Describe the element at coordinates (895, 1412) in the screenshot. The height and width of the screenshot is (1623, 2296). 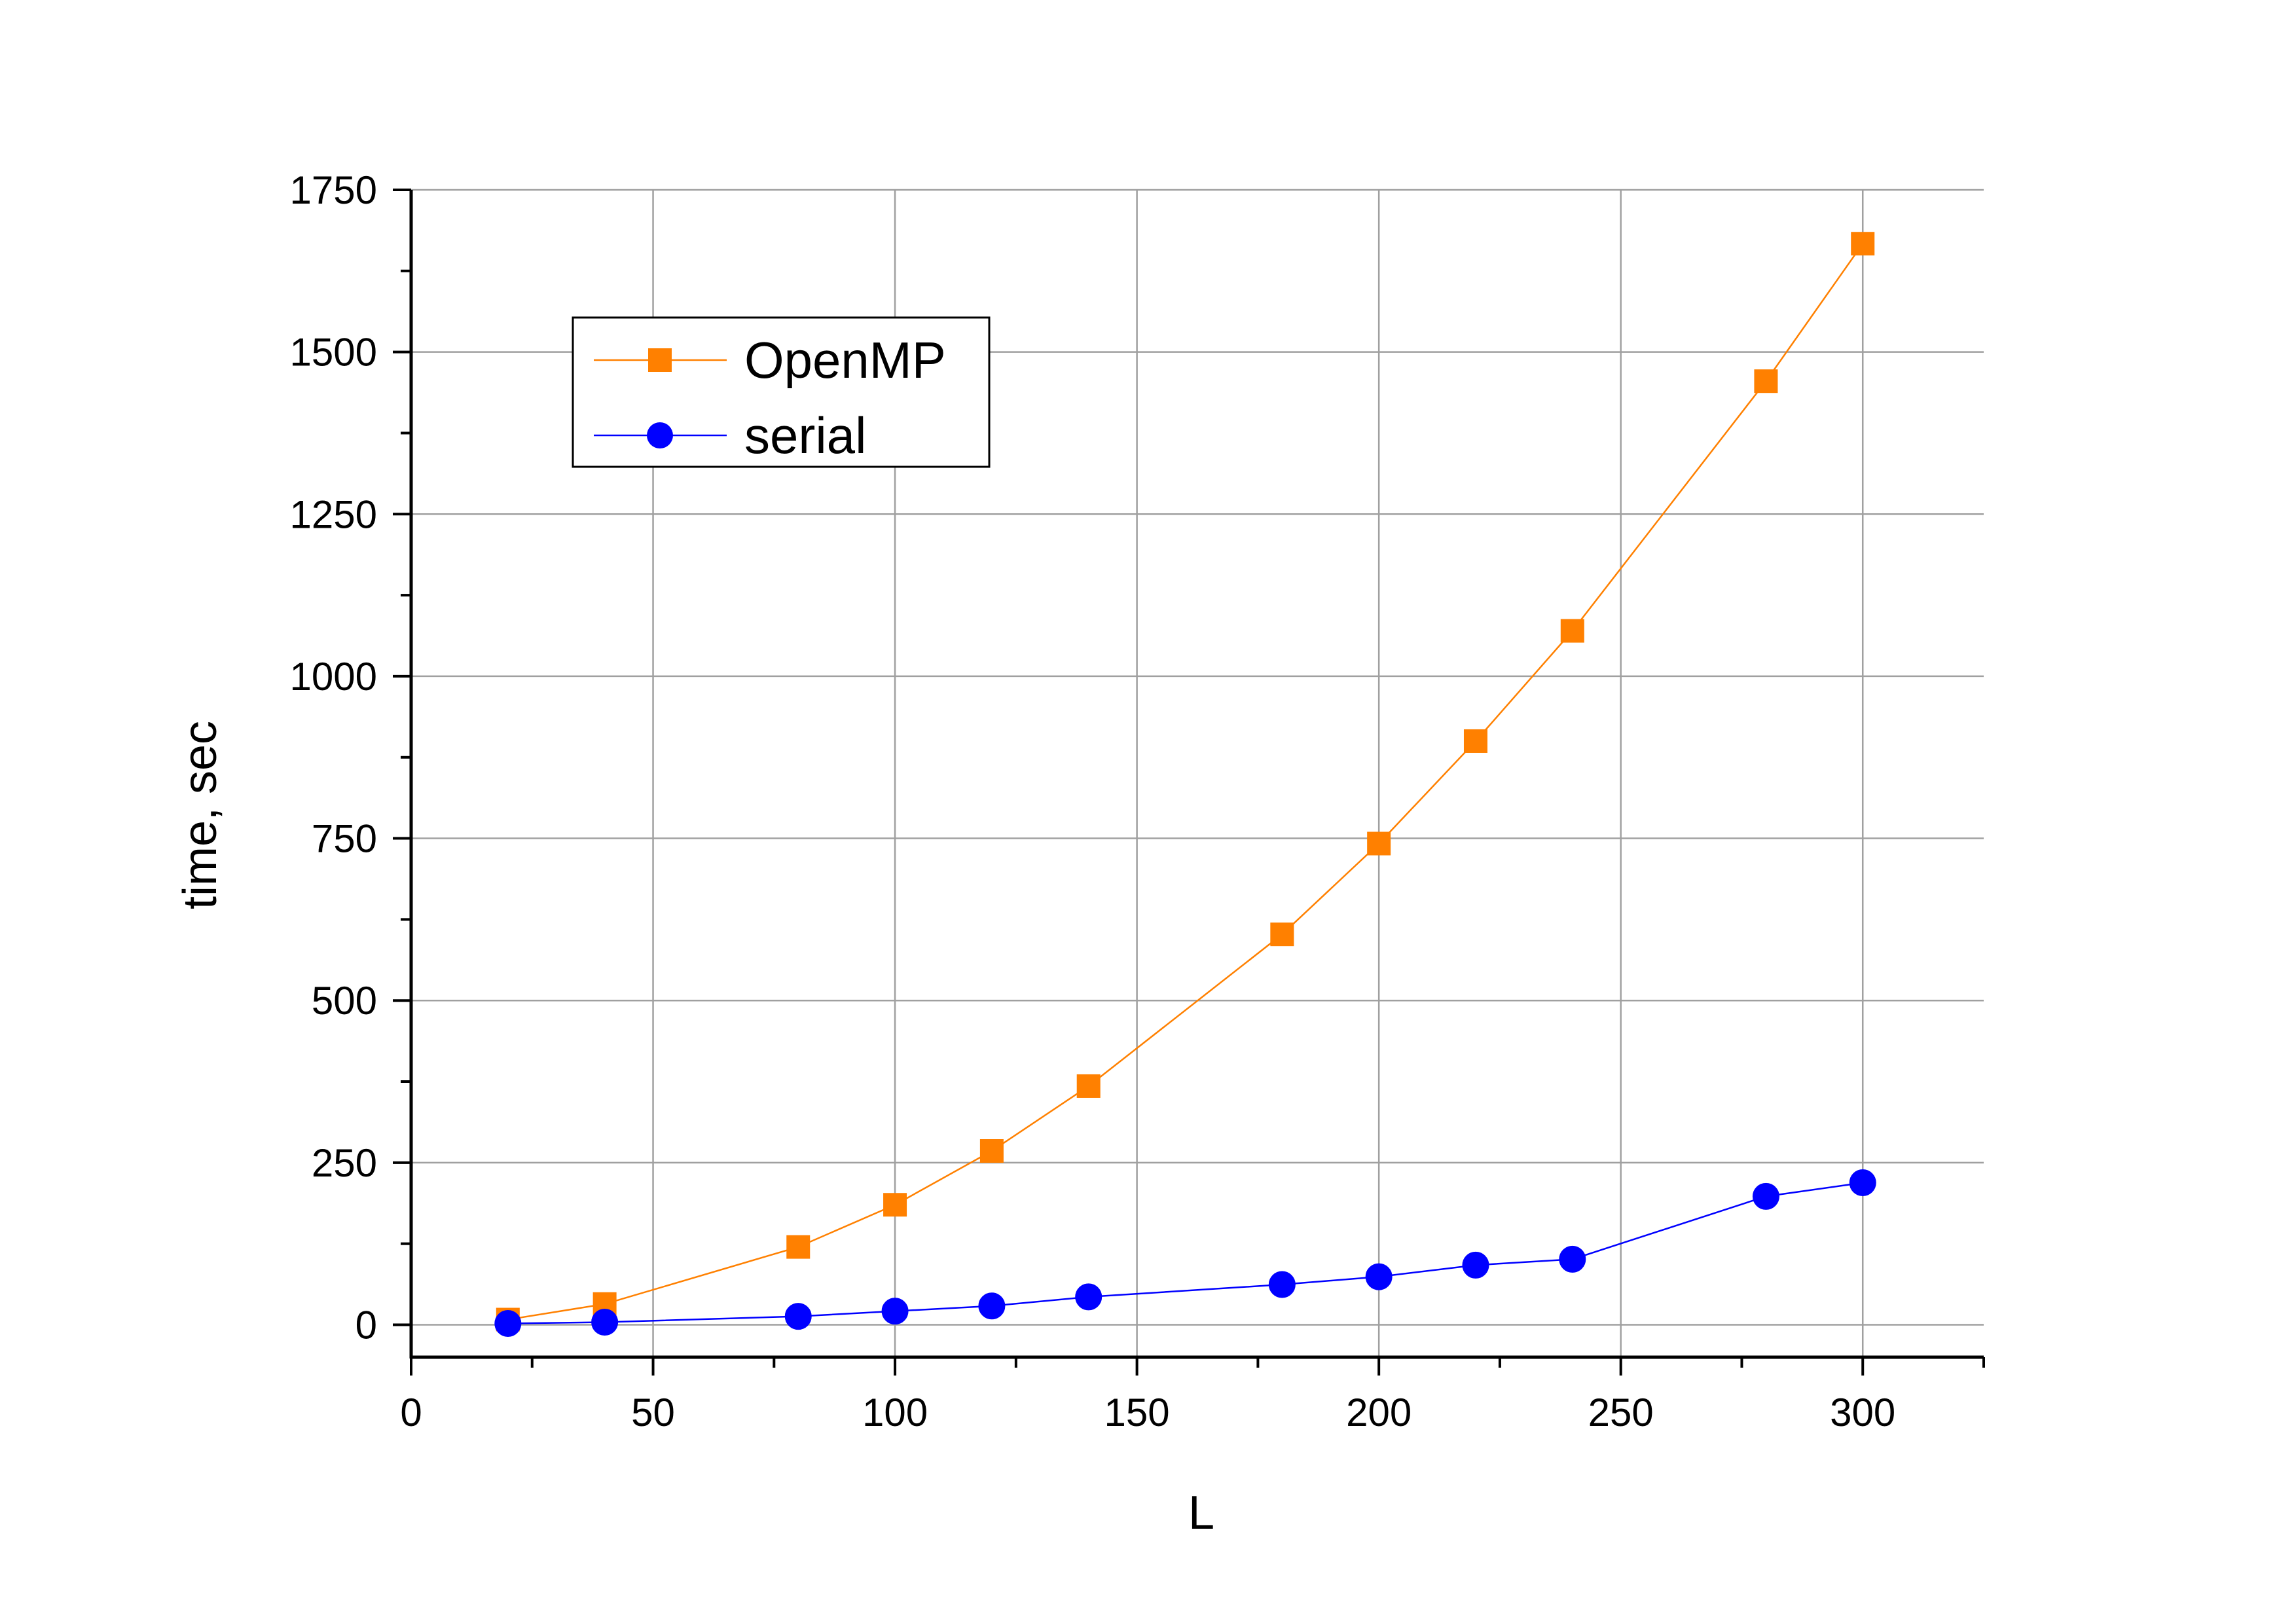
I see `x-tick-label: 100` at that location.